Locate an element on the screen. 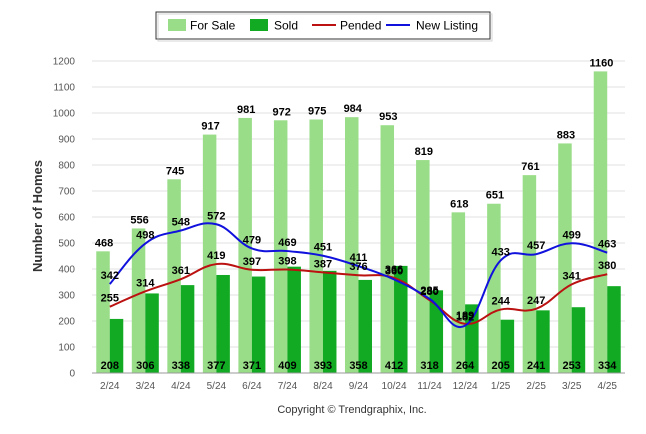 This screenshot has height=434, width=646. y-tick-label: 500 is located at coordinates (66, 244).